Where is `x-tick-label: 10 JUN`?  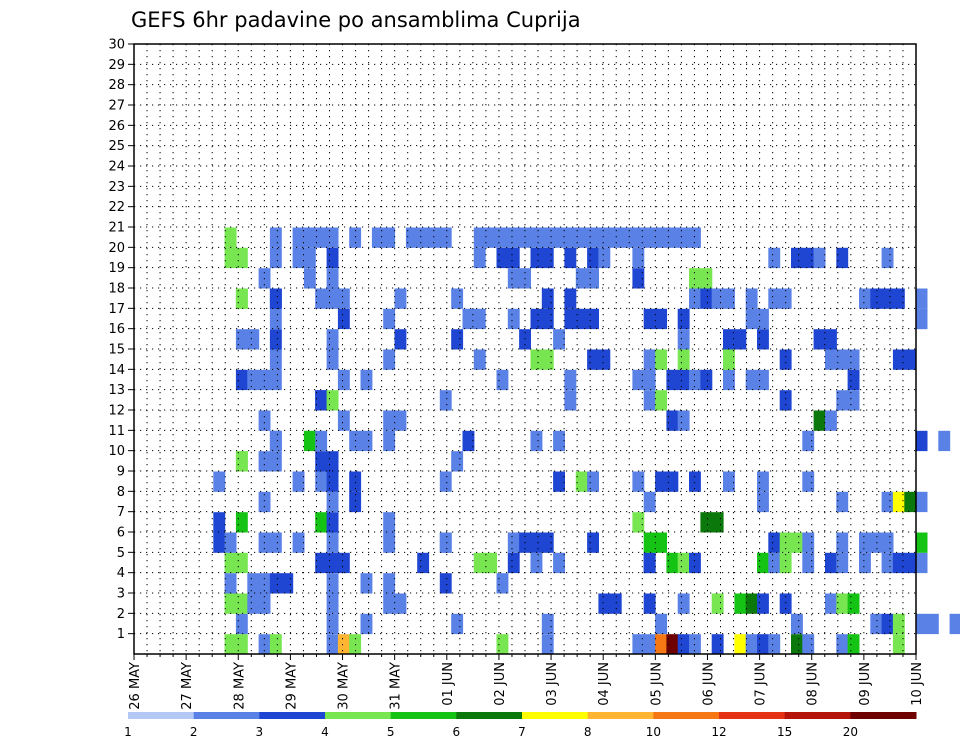 x-tick-label: 10 JUN is located at coordinates (917, 684).